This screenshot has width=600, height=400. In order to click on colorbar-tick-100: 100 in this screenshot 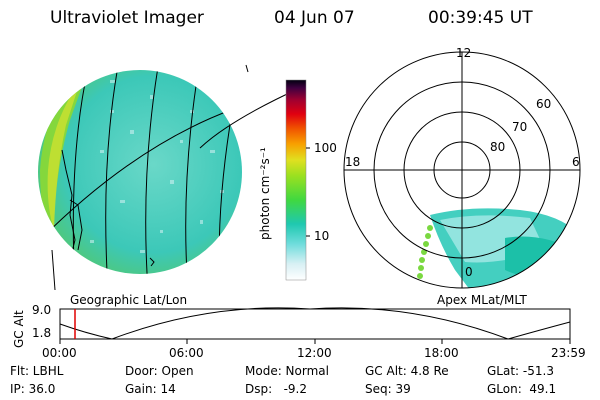, I will do `click(325, 148)`.